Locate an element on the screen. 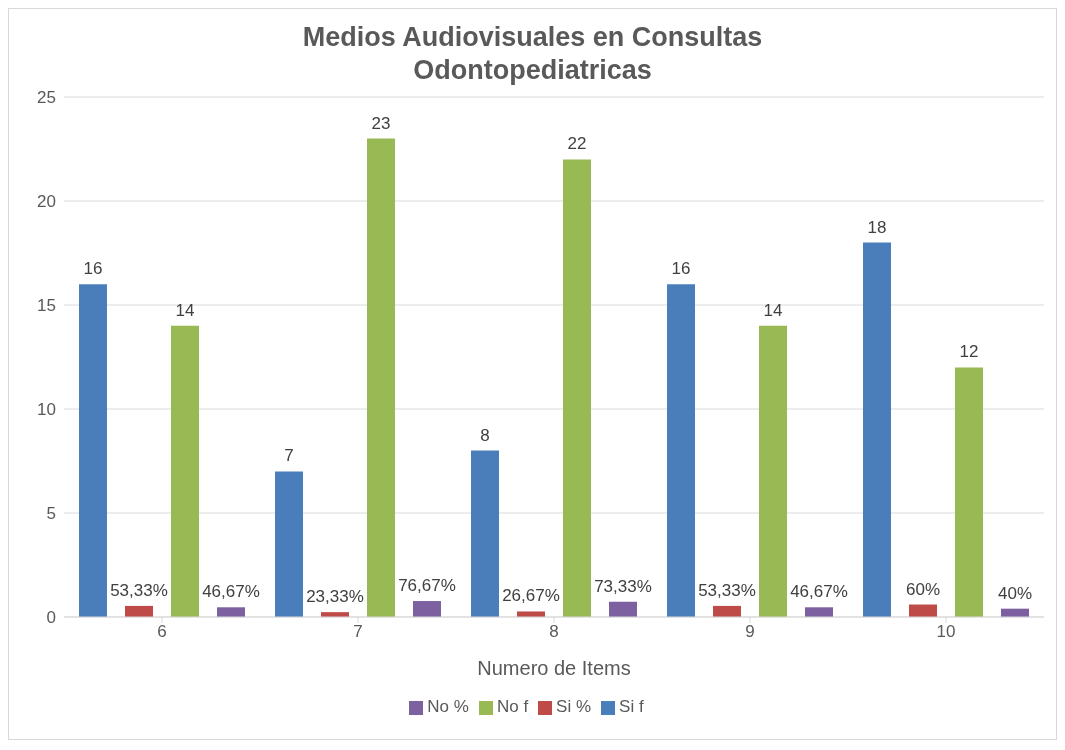 The width and height of the screenshot is (1065, 750). x-tick-label: 8 is located at coordinates (554, 632).